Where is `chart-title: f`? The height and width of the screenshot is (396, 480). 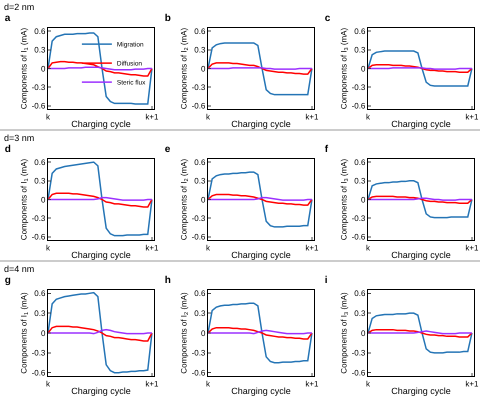
chart-title: f is located at coordinates (326, 149).